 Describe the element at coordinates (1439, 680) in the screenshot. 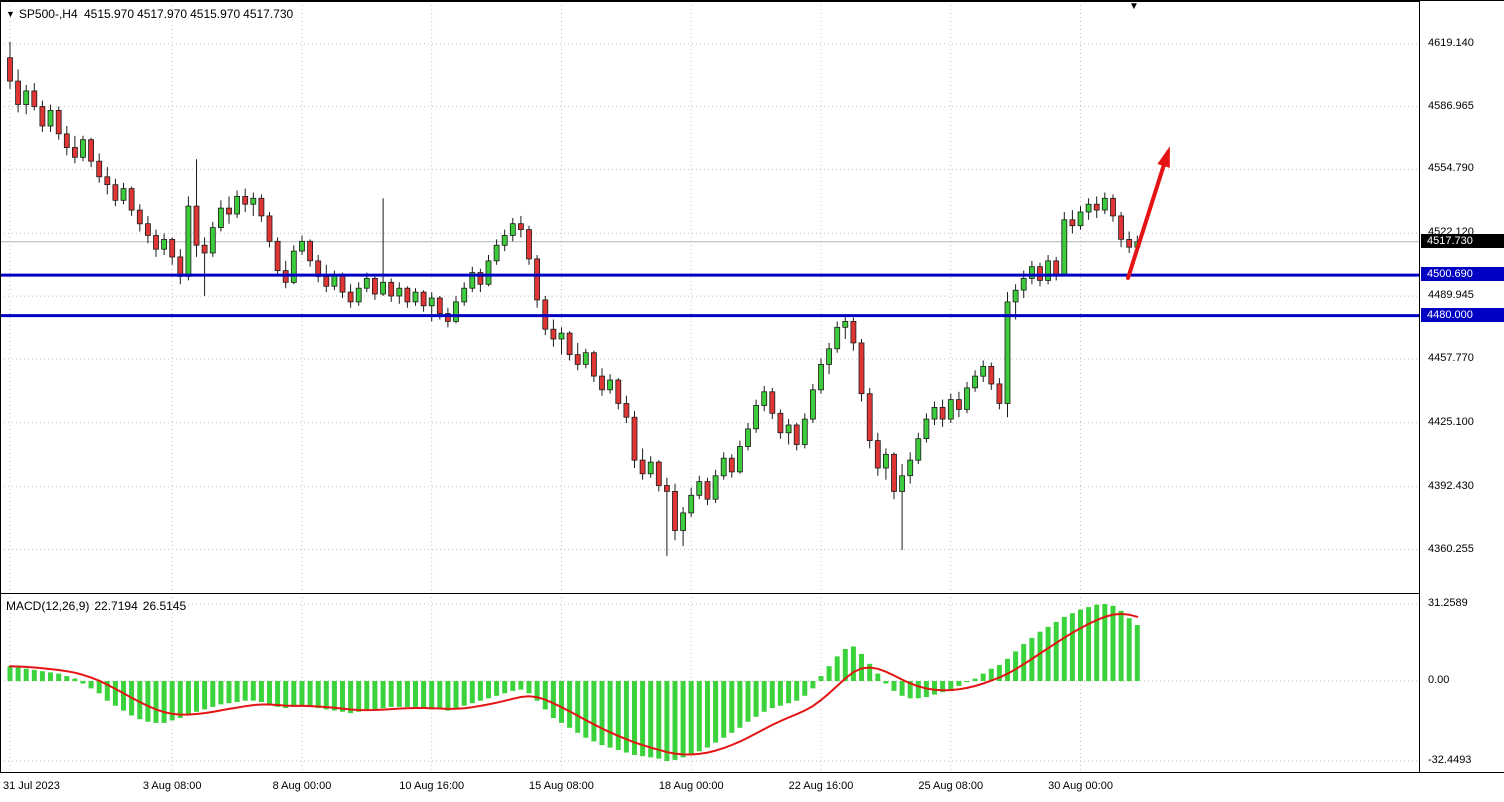

I see `macd-axis-label: 0.00` at that location.